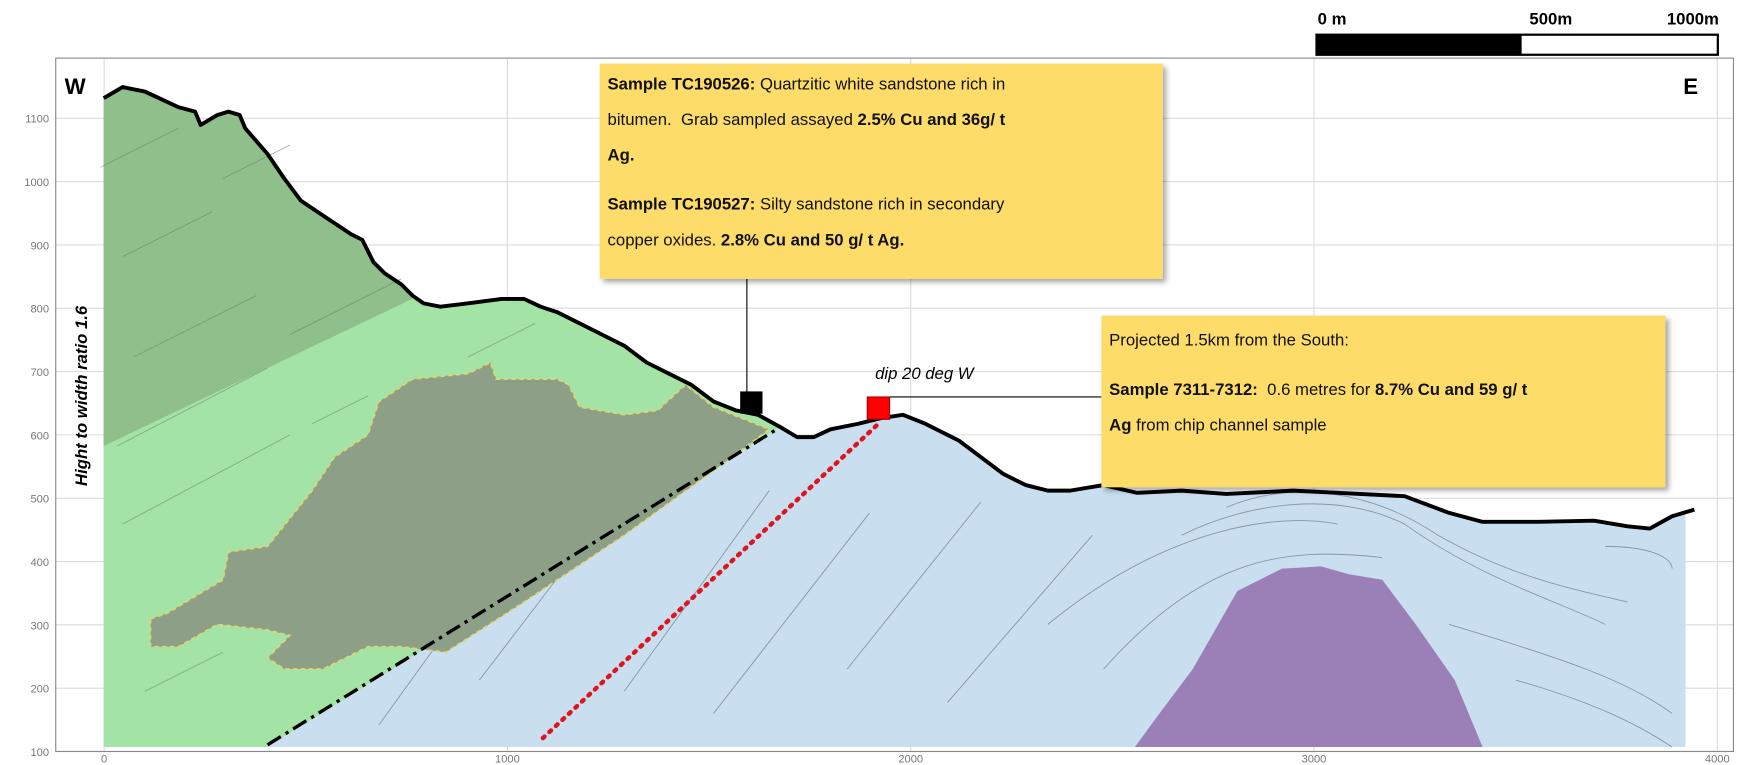 The width and height of the screenshot is (1739, 765). What do you see at coordinates (733, 119) in the screenshot?
I see `callout-run: bitumen. Grab sampled assayed` at bounding box center [733, 119].